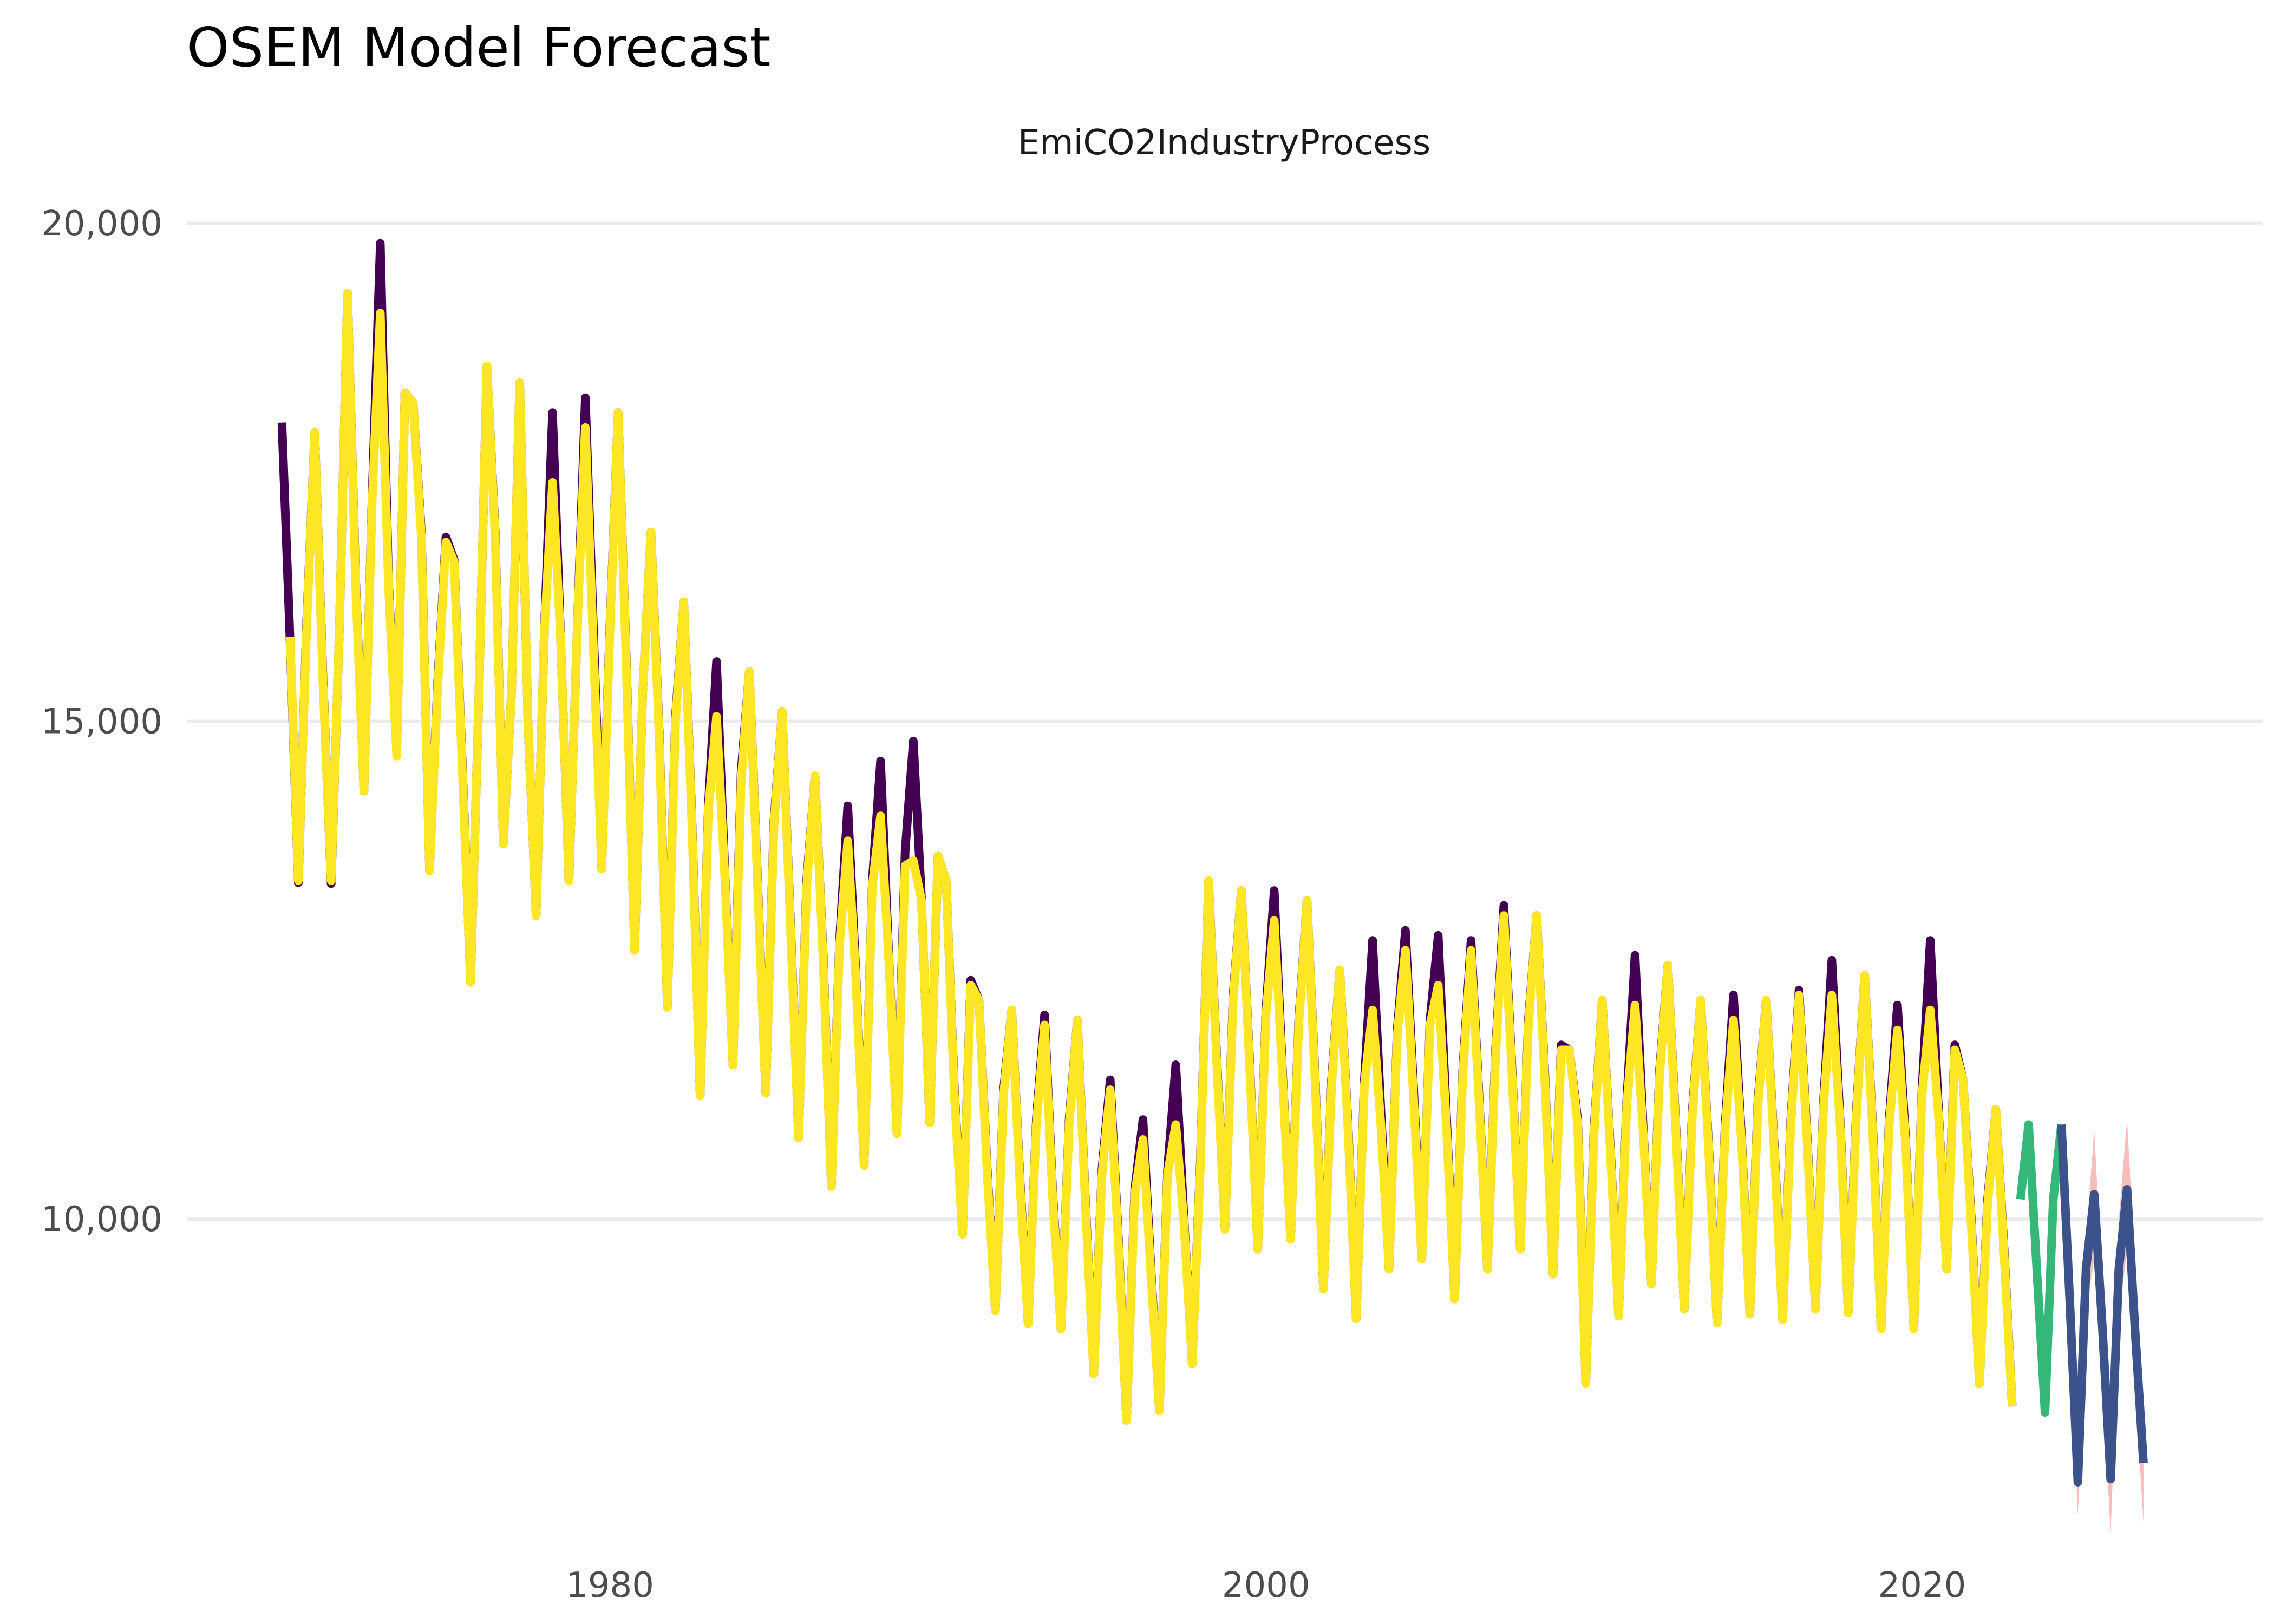 The image size is (2274, 1624). What do you see at coordinates (1922, 1586) in the screenshot?
I see `x-tick-label: 2020` at bounding box center [1922, 1586].